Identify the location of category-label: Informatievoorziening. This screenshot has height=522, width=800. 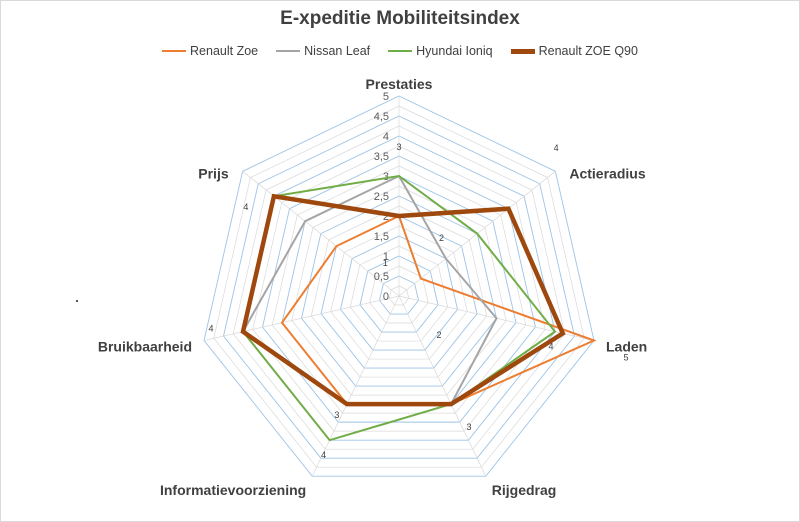
(233, 490).